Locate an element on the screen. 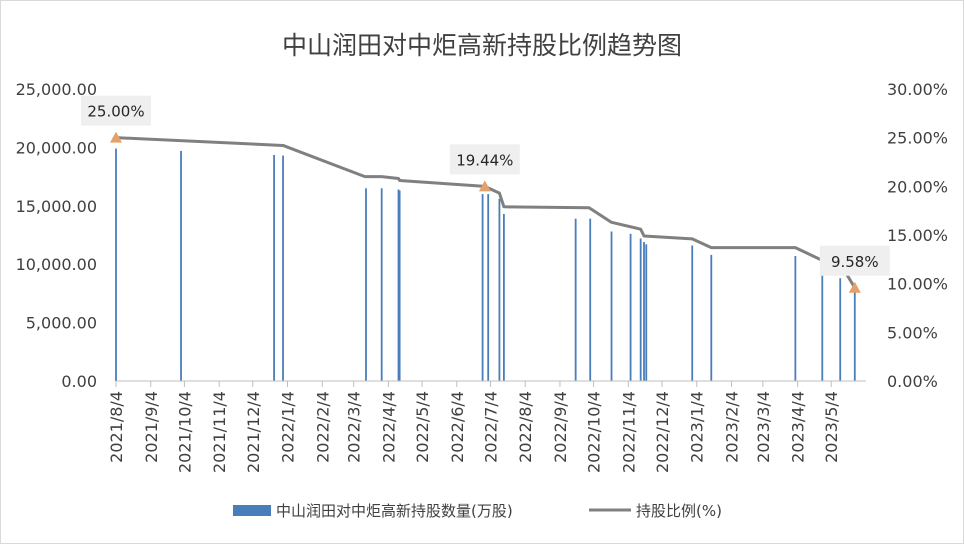  x-axis-tick-label: 2022/12/4 is located at coordinates (662, 432).